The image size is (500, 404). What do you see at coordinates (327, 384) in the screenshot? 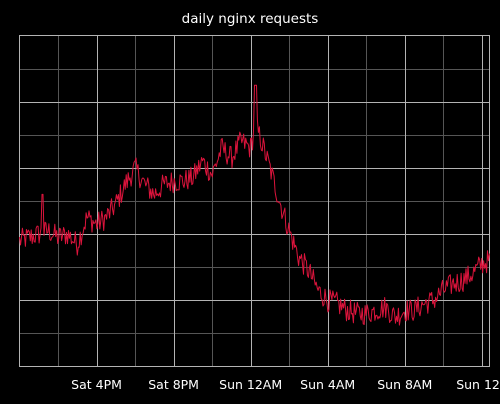
I see `x-tick-label: Sun 4AM` at bounding box center [327, 384].